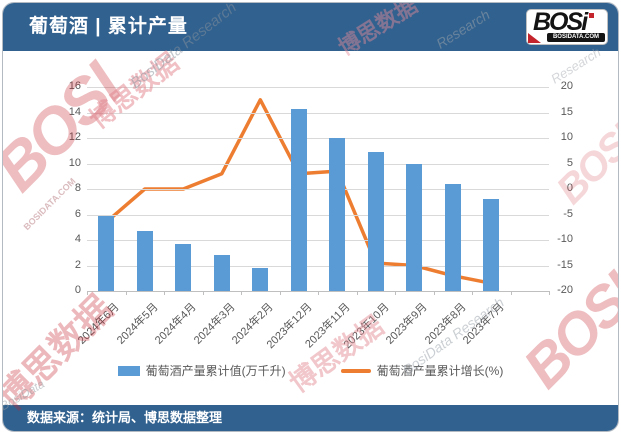 The image size is (621, 434). I want to click on x-axis-label: 2024年6月, so click(99, 324).